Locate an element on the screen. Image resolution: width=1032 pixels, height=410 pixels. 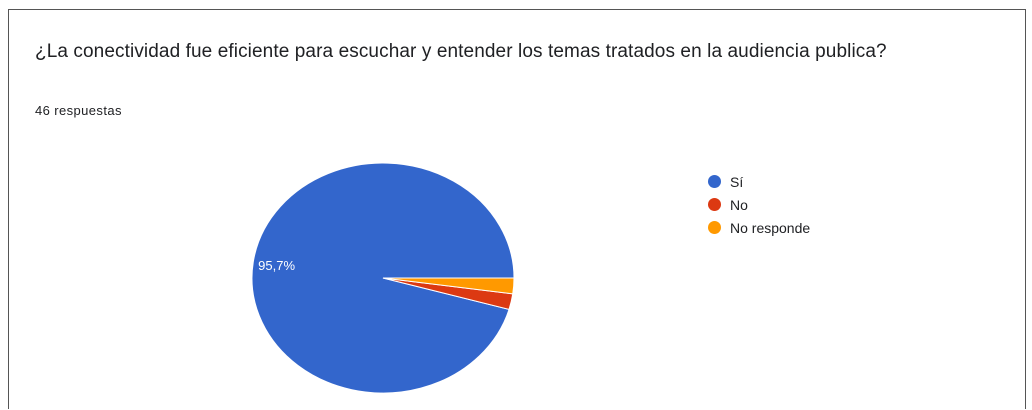
pie-labels: 95,7% is located at coordinates (276, 265).